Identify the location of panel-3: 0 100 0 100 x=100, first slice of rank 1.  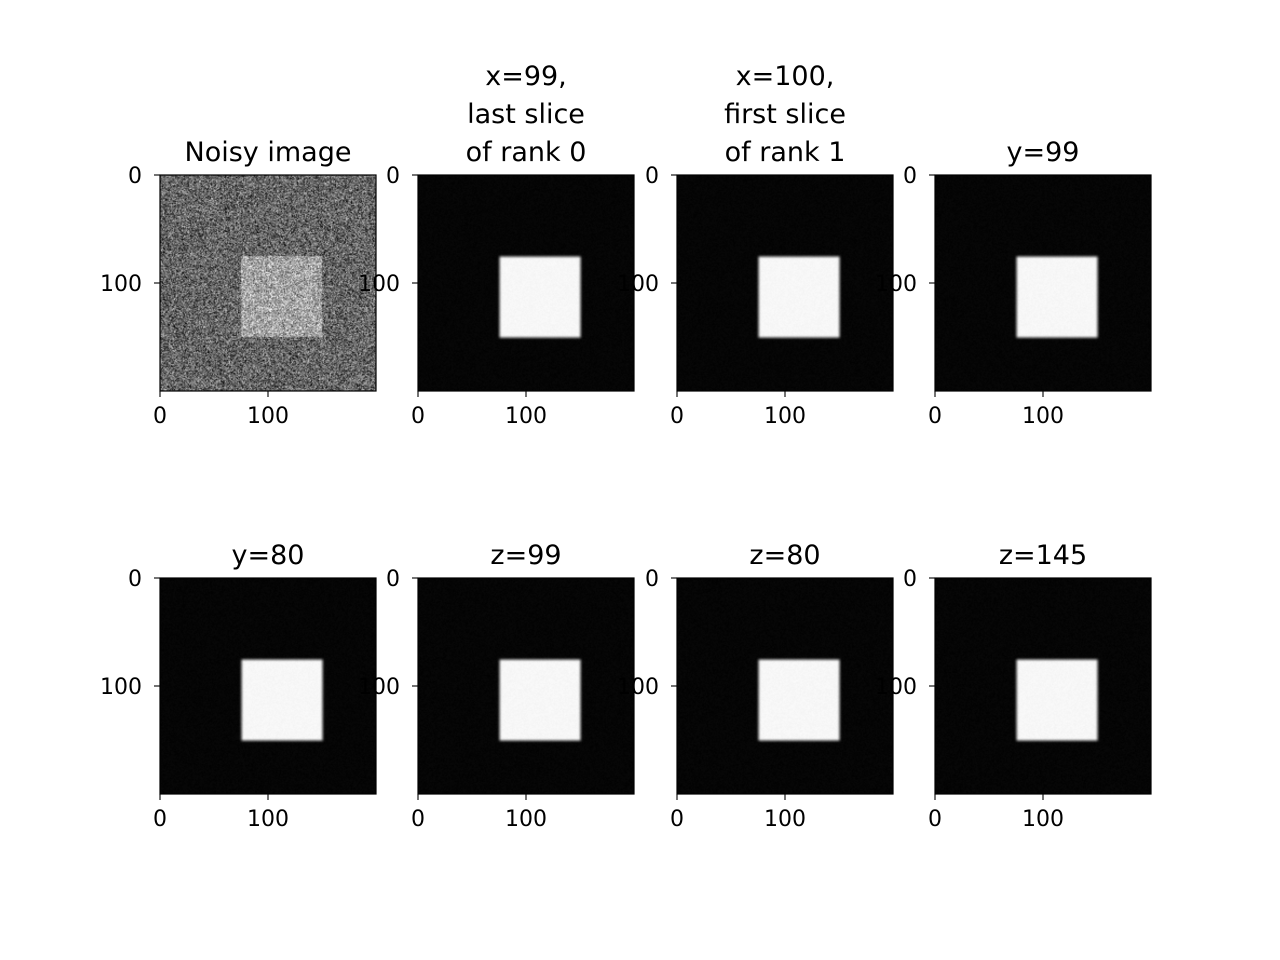
(755, 245).